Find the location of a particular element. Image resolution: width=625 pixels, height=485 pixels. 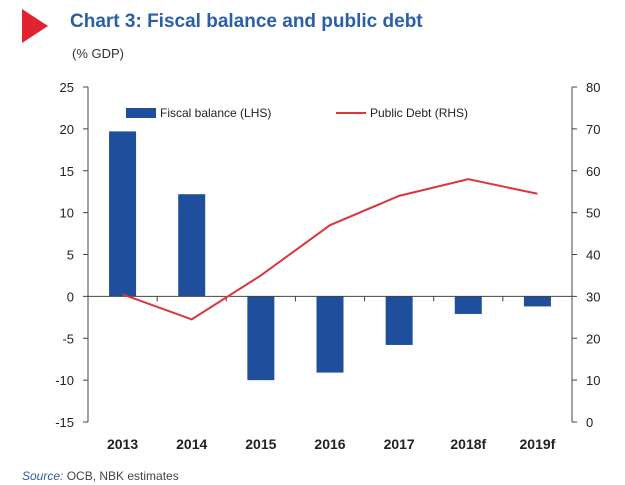

y-left-tick-label: 10 is located at coordinates (67, 213).